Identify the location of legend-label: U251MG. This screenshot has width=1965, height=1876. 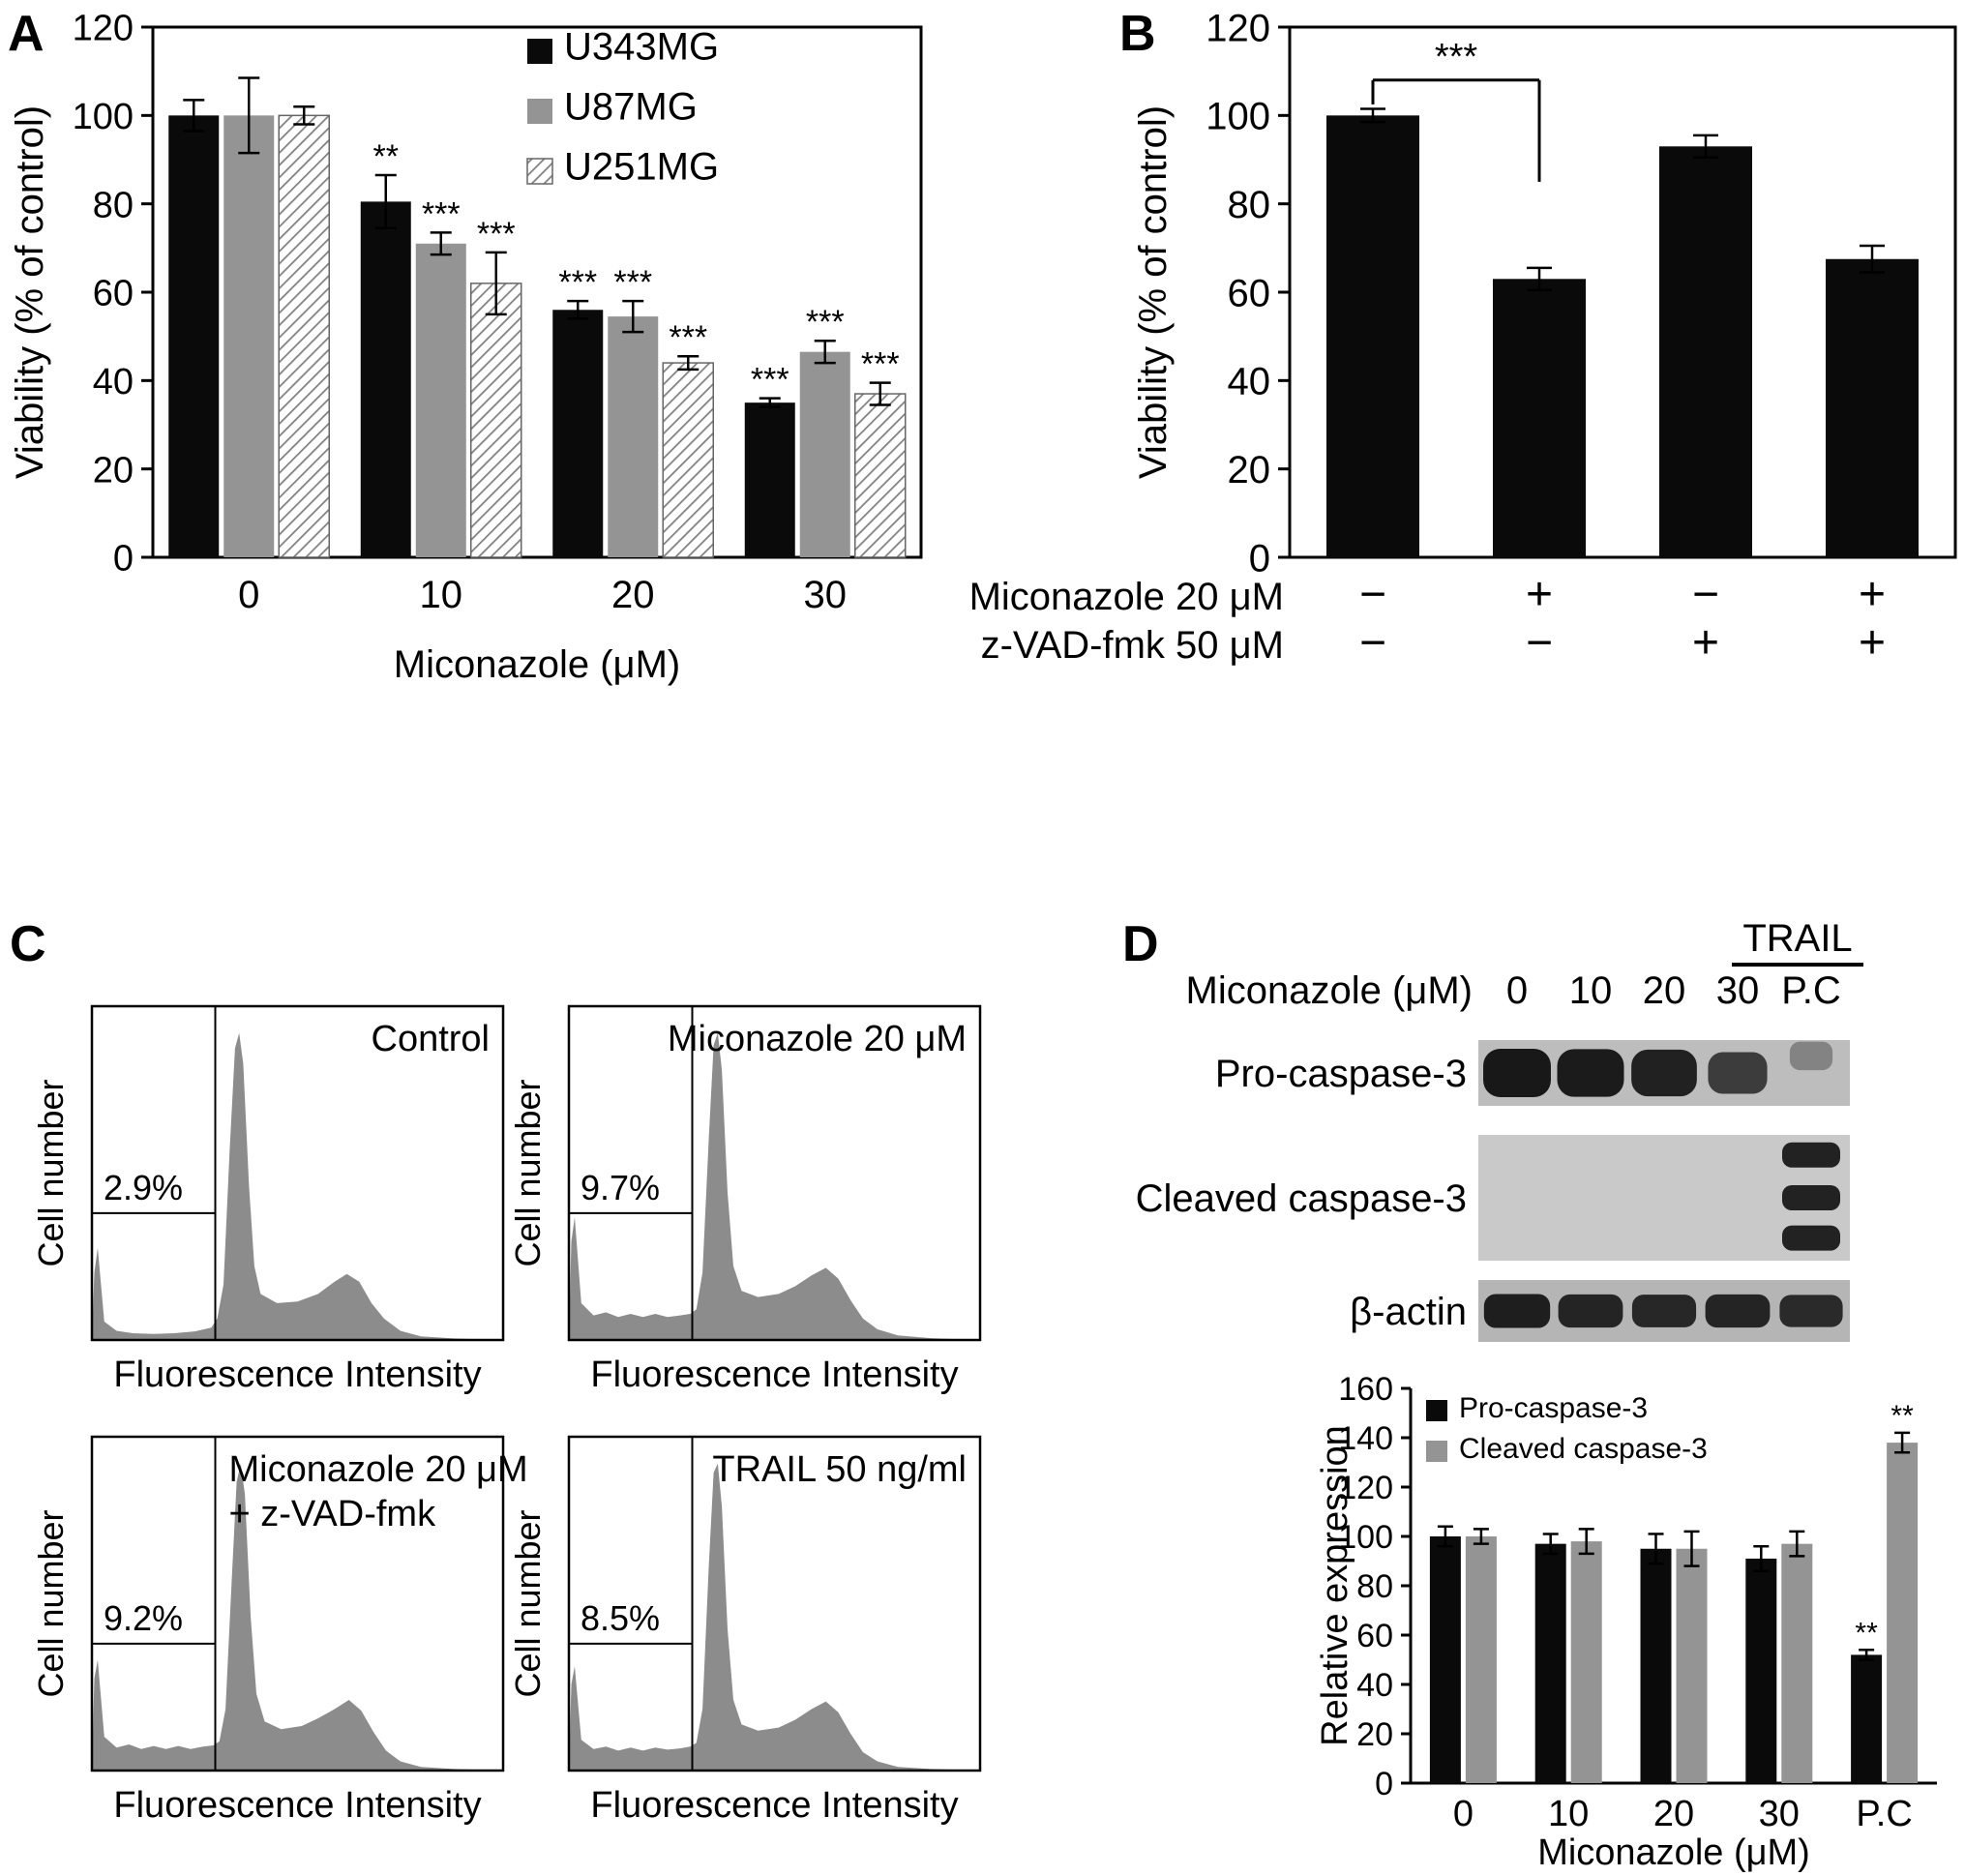
(641, 166).